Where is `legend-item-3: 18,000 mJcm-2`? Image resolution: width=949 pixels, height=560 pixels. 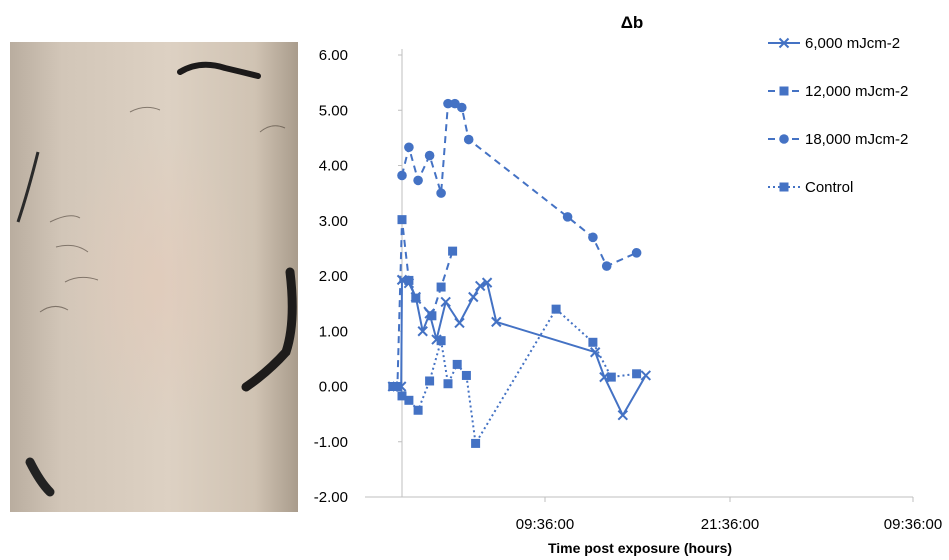
legend-item-3: 18,000 mJcm-2 is located at coordinates (838, 139).